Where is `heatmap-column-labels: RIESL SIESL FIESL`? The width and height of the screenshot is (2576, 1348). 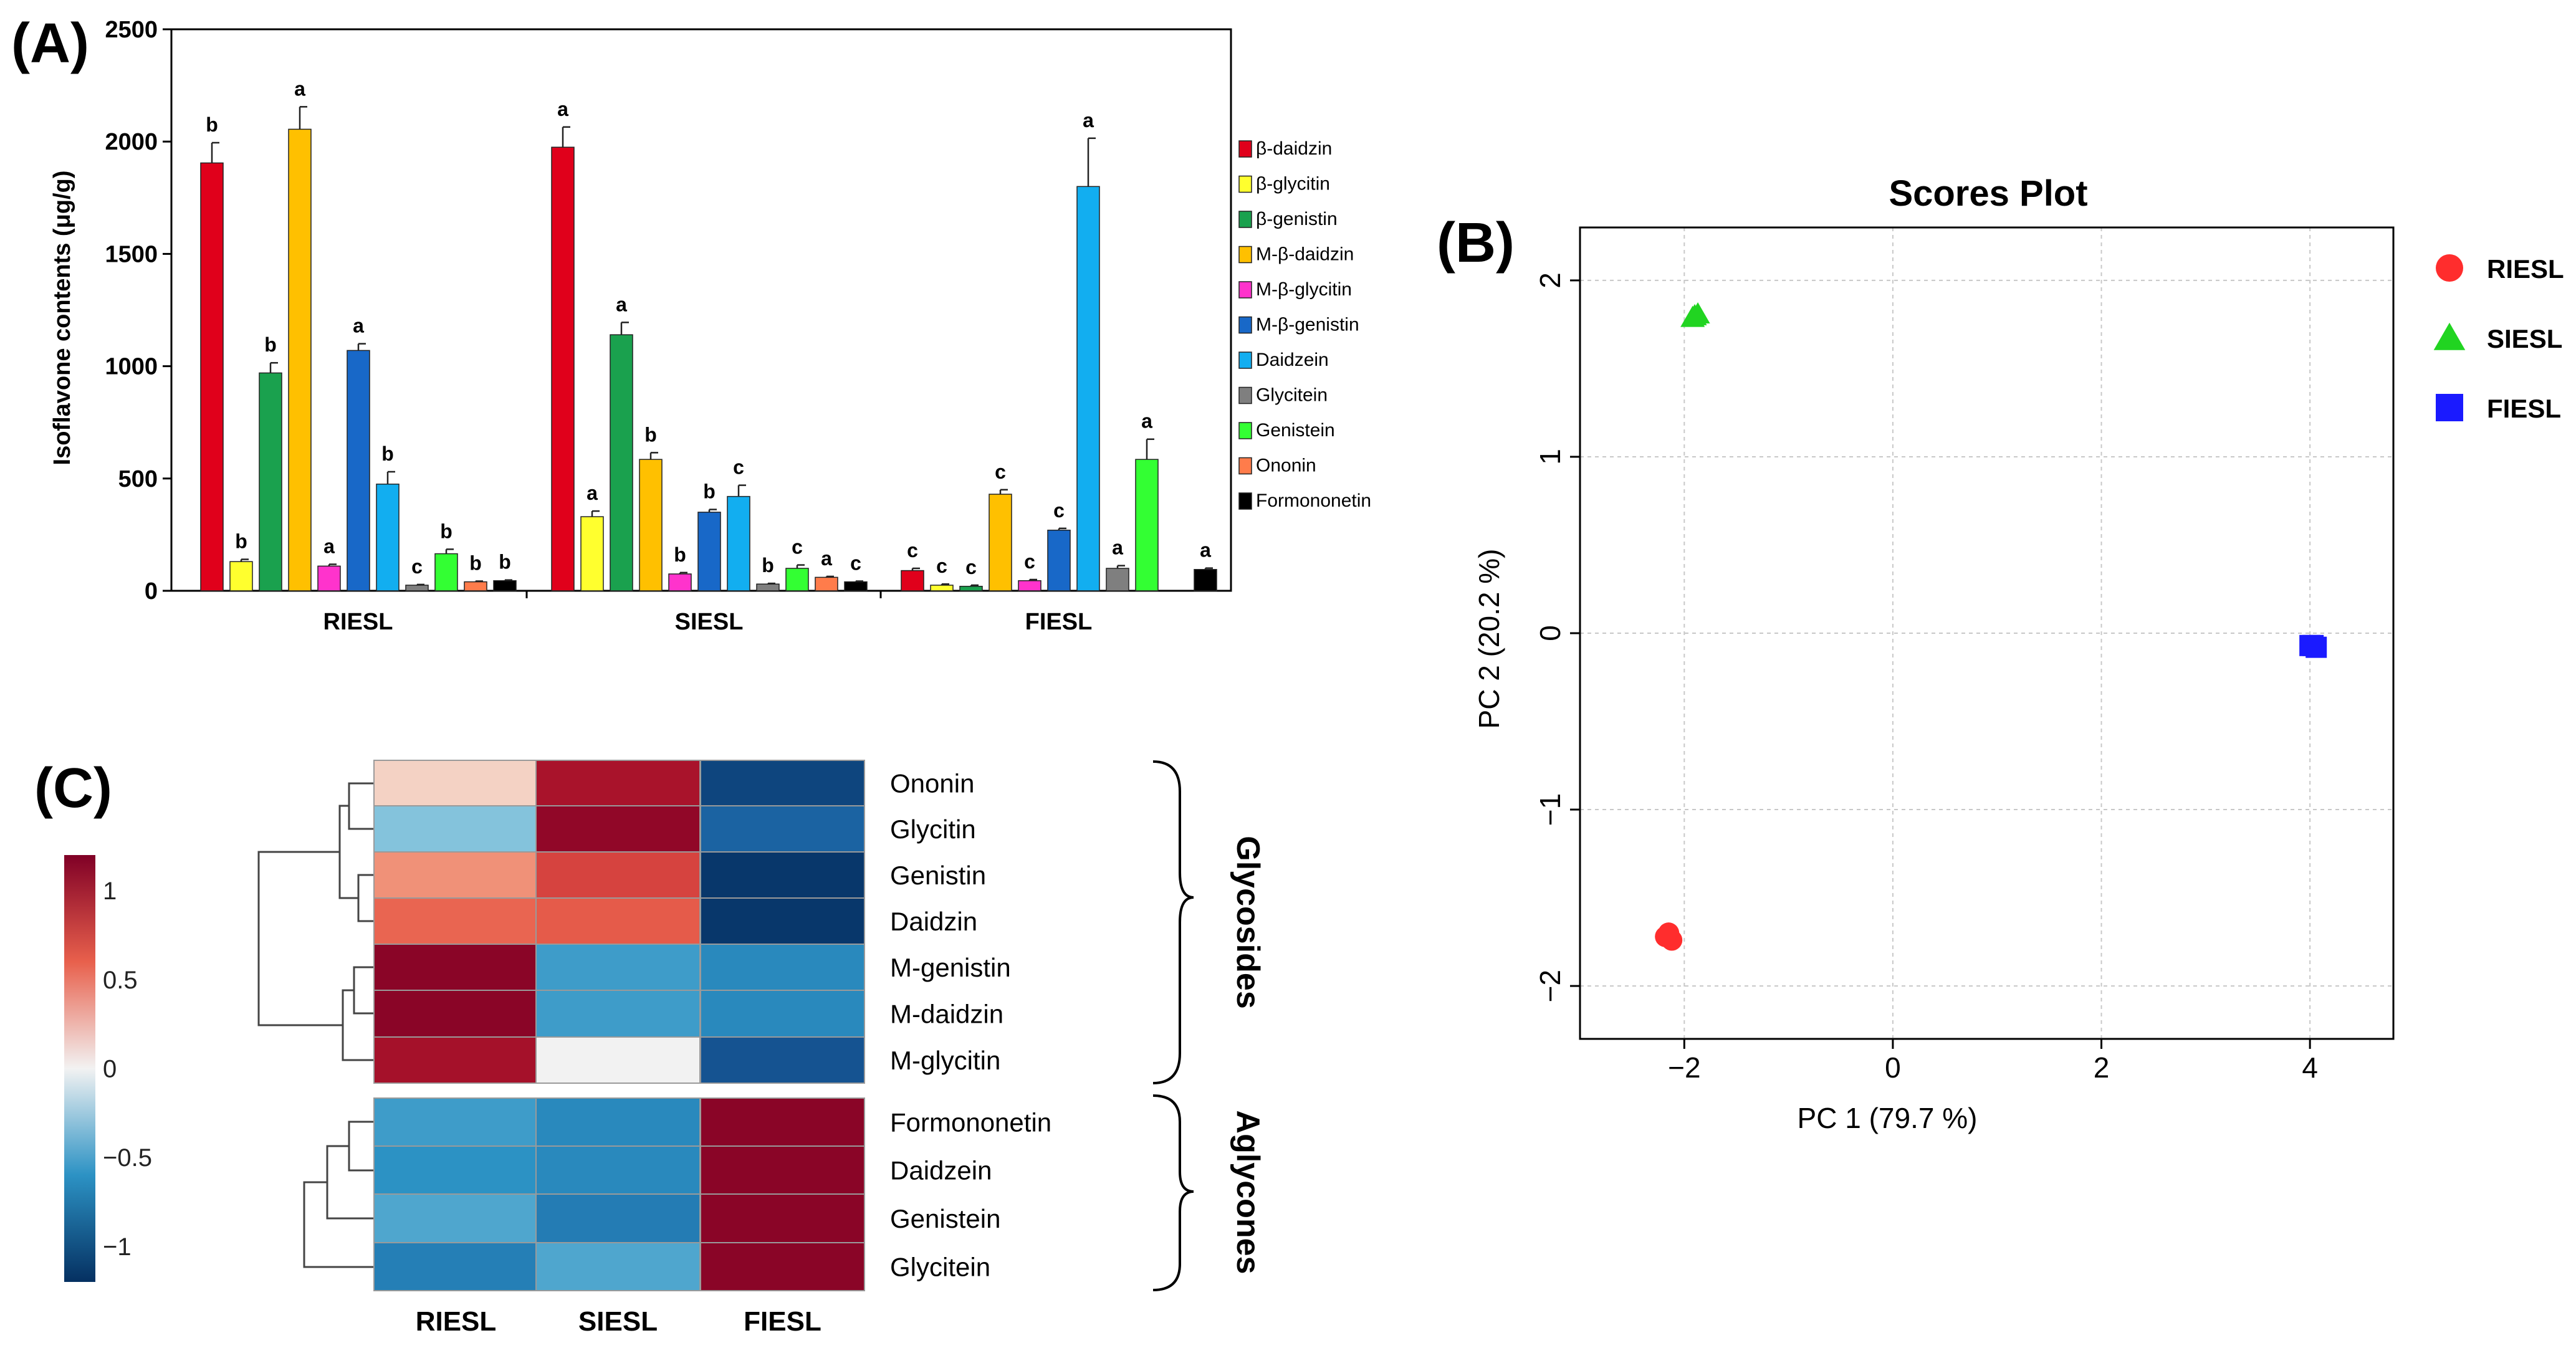 heatmap-column-labels: RIESL SIESL FIESL is located at coordinates (618, 1322).